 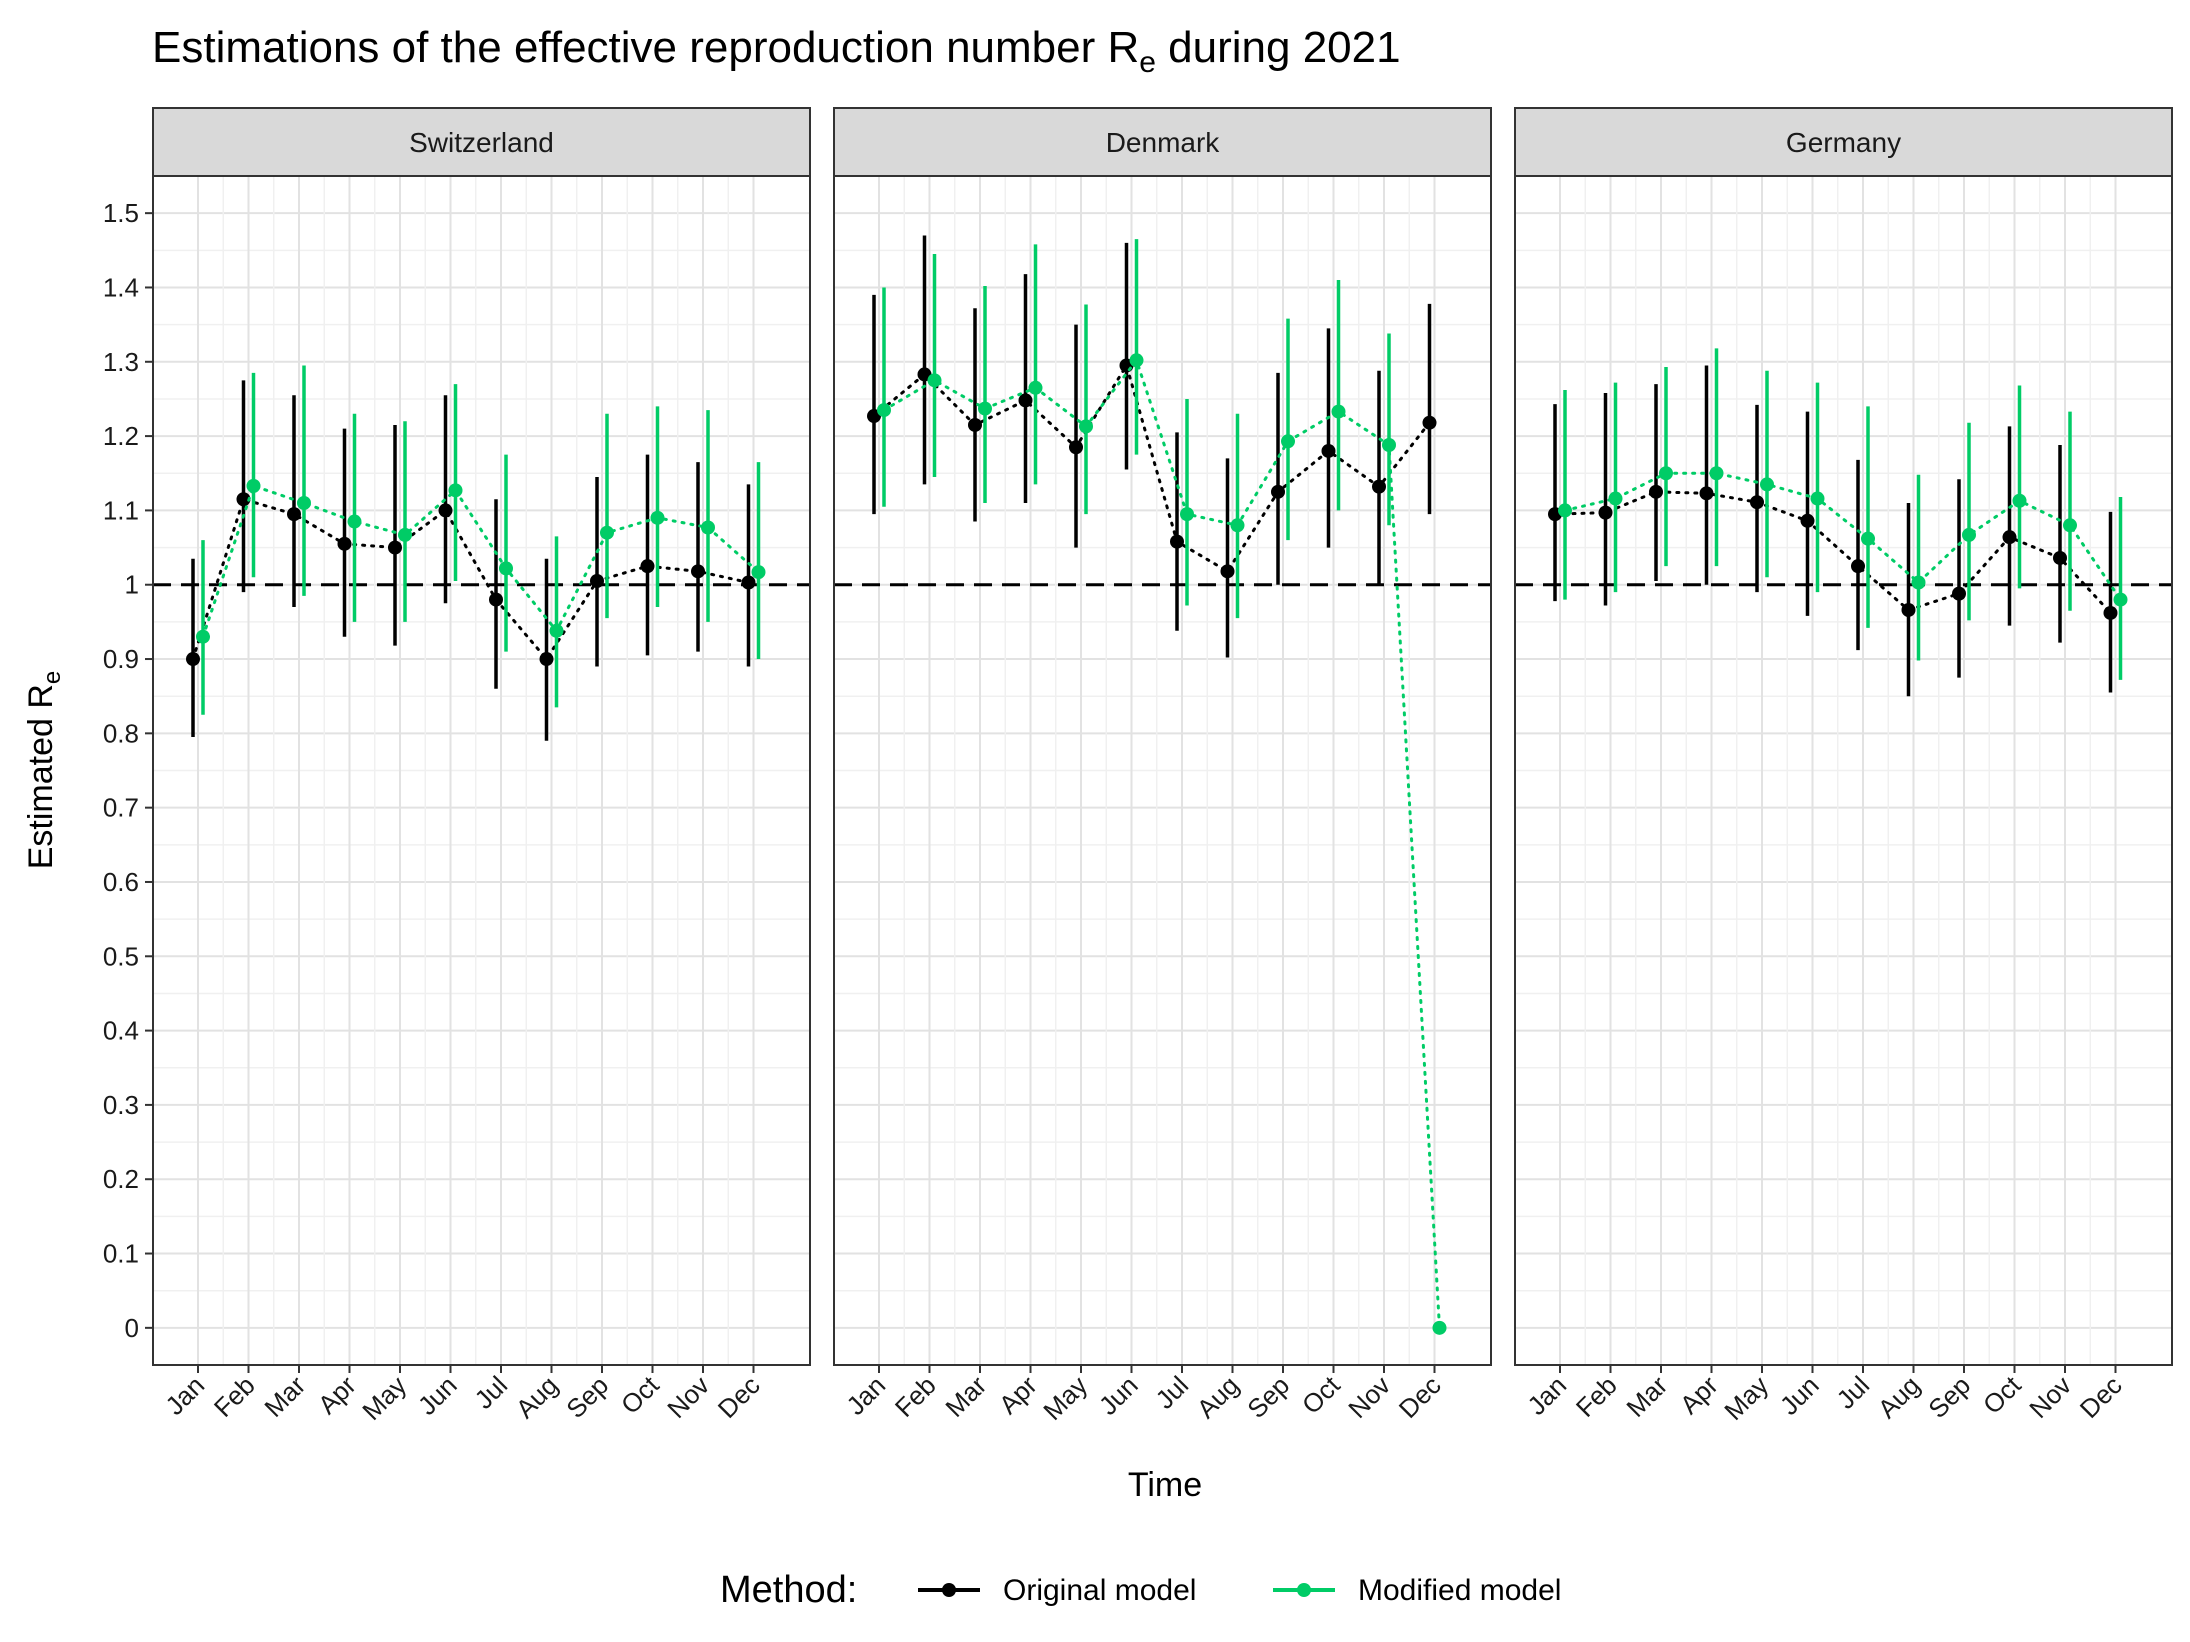 What do you see at coordinates (121, 882) in the screenshot?
I see `y-tick-label: 0.6` at bounding box center [121, 882].